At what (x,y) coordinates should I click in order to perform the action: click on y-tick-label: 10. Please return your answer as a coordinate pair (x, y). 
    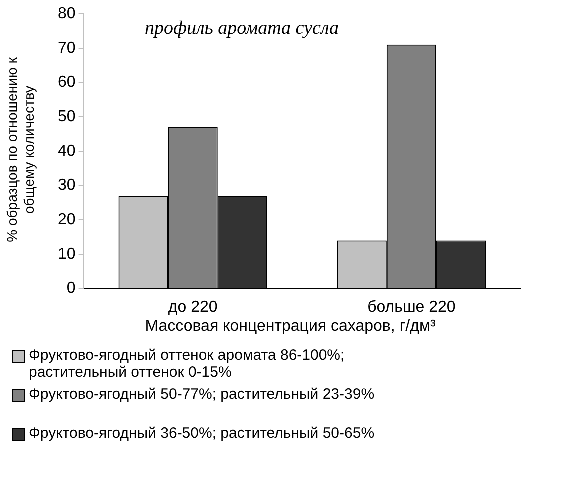
    Looking at the image, I should click on (67, 254).